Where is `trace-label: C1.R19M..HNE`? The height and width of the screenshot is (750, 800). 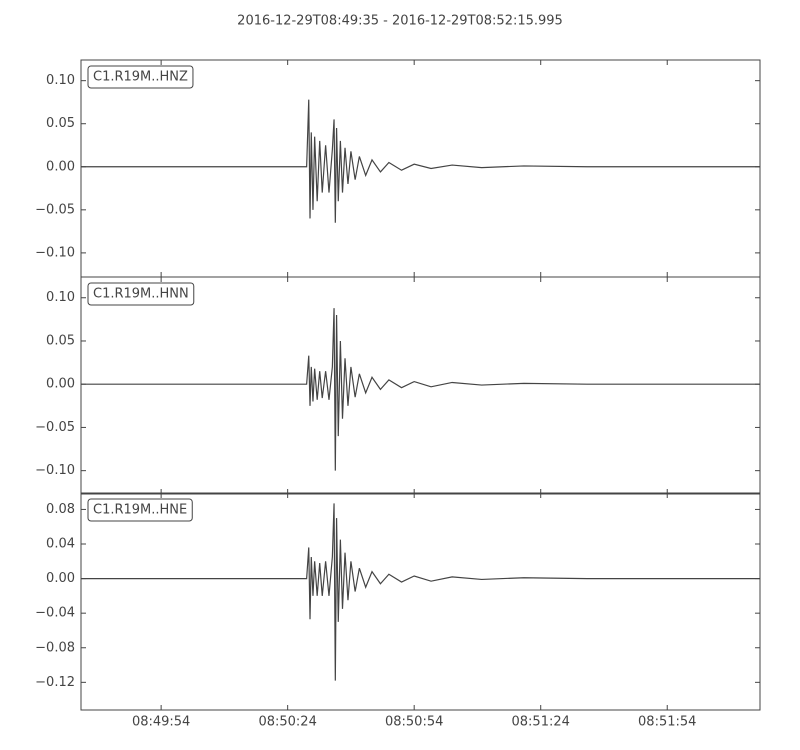 trace-label: C1.R19M..HNE is located at coordinates (140, 510).